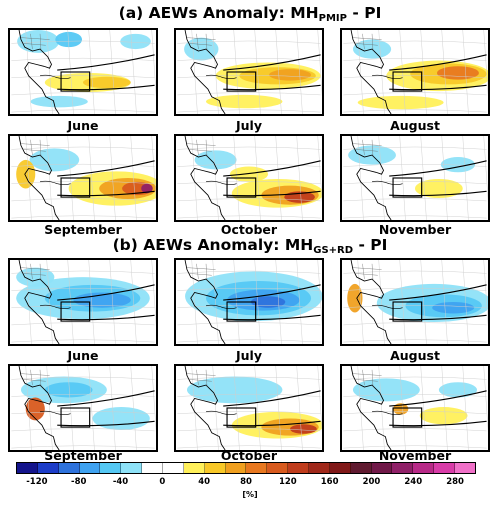 This screenshot has width=500, height=507. What do you see at coordinates (83, 178) in the screenshot?
I see `map-panel-a-september` at bounding box center [83, 178].